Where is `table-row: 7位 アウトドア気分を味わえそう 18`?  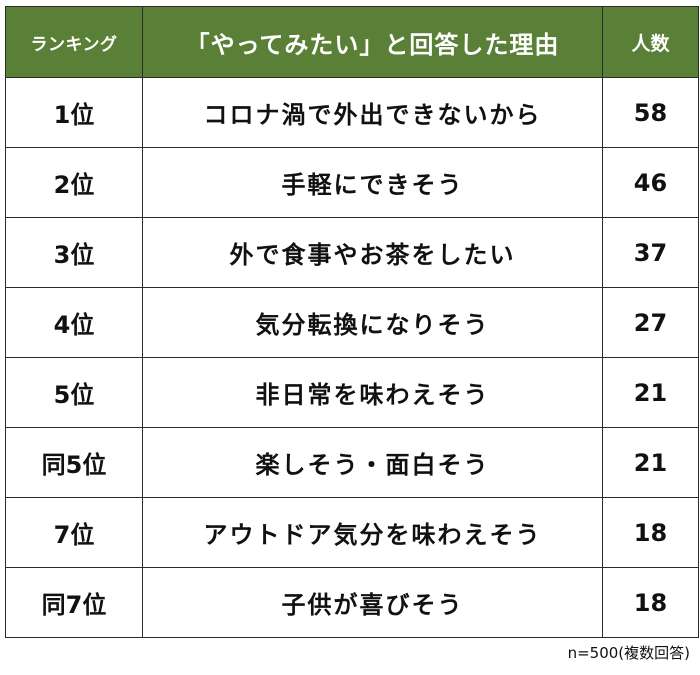 table-row: 7位 アウトドア気分を味わえそう 18 is located at coordinates (352, 532).